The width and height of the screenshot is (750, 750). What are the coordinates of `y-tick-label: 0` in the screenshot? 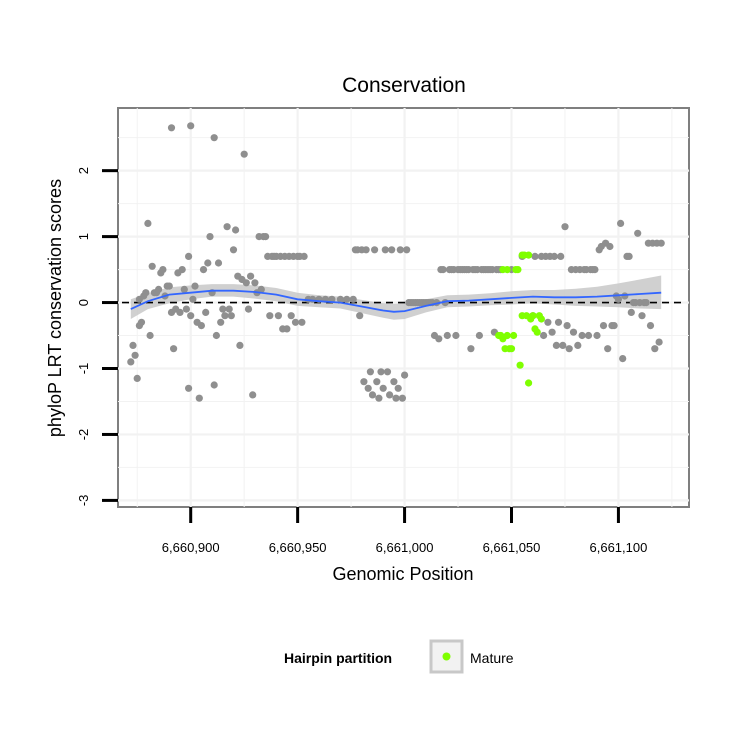 It's located at (83, 302).